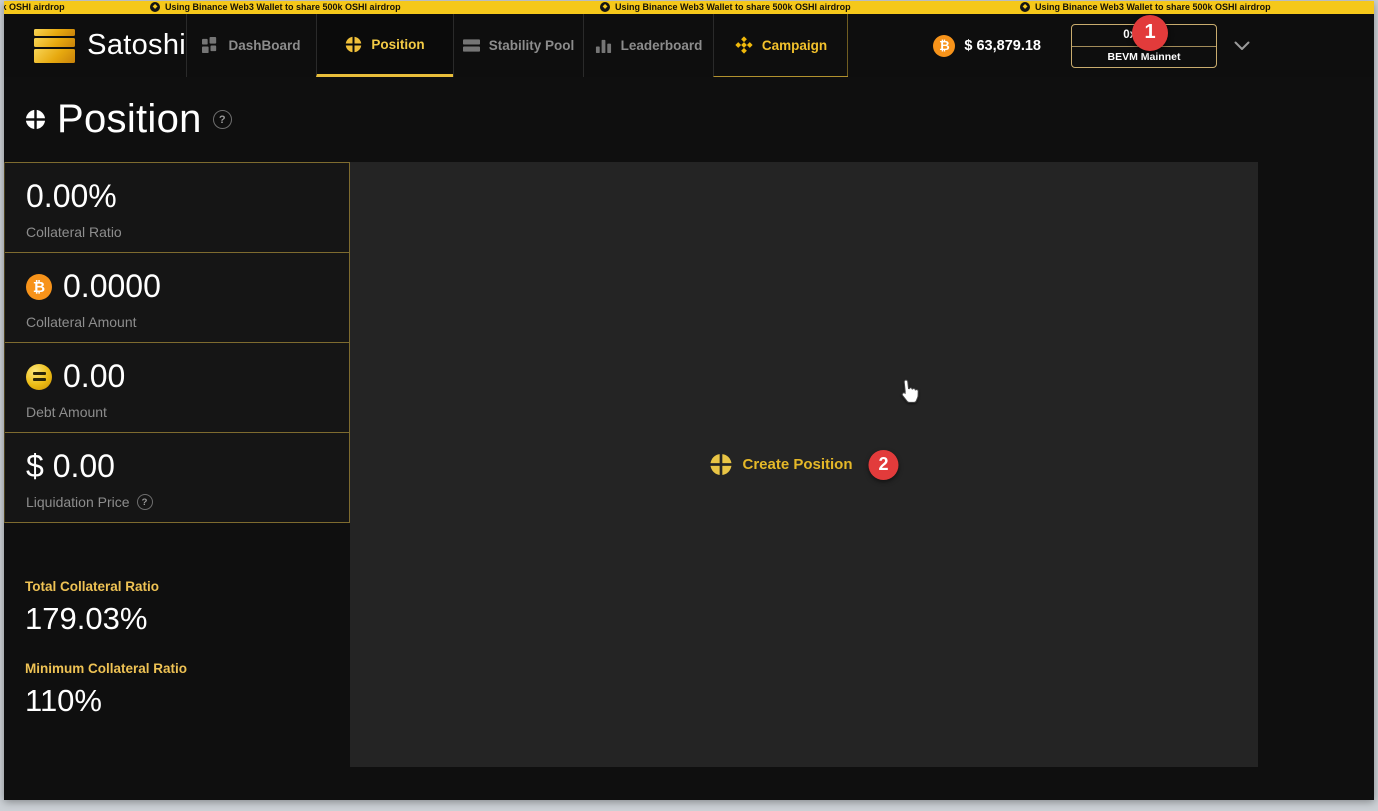  I want to click on stat-collateral-amount: ₿ 0.0000 Collateral Amount, so click(177, 297).